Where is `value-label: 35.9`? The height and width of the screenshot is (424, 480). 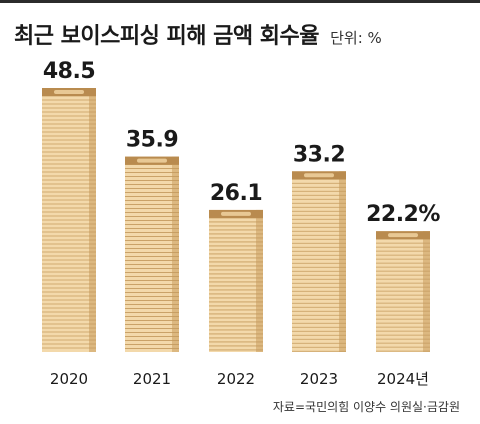
value-label: 35.9 is located at coordinates (152, 140).